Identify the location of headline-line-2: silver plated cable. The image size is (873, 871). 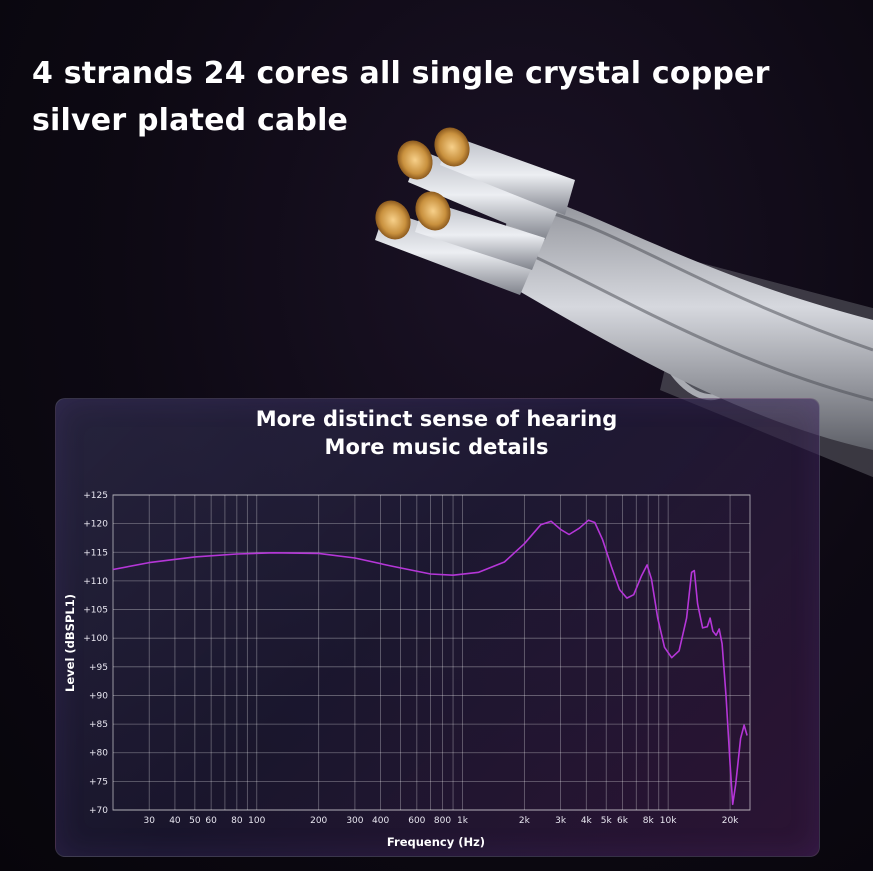
(190, 120).